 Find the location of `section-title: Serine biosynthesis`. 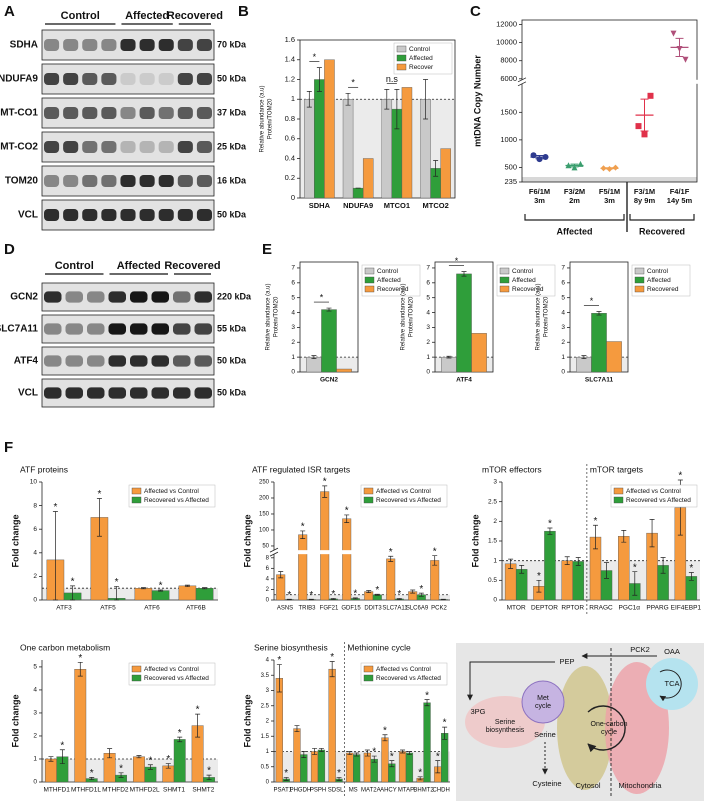

section-title: Serine biosynthesis is located at coordinates (291, 647).